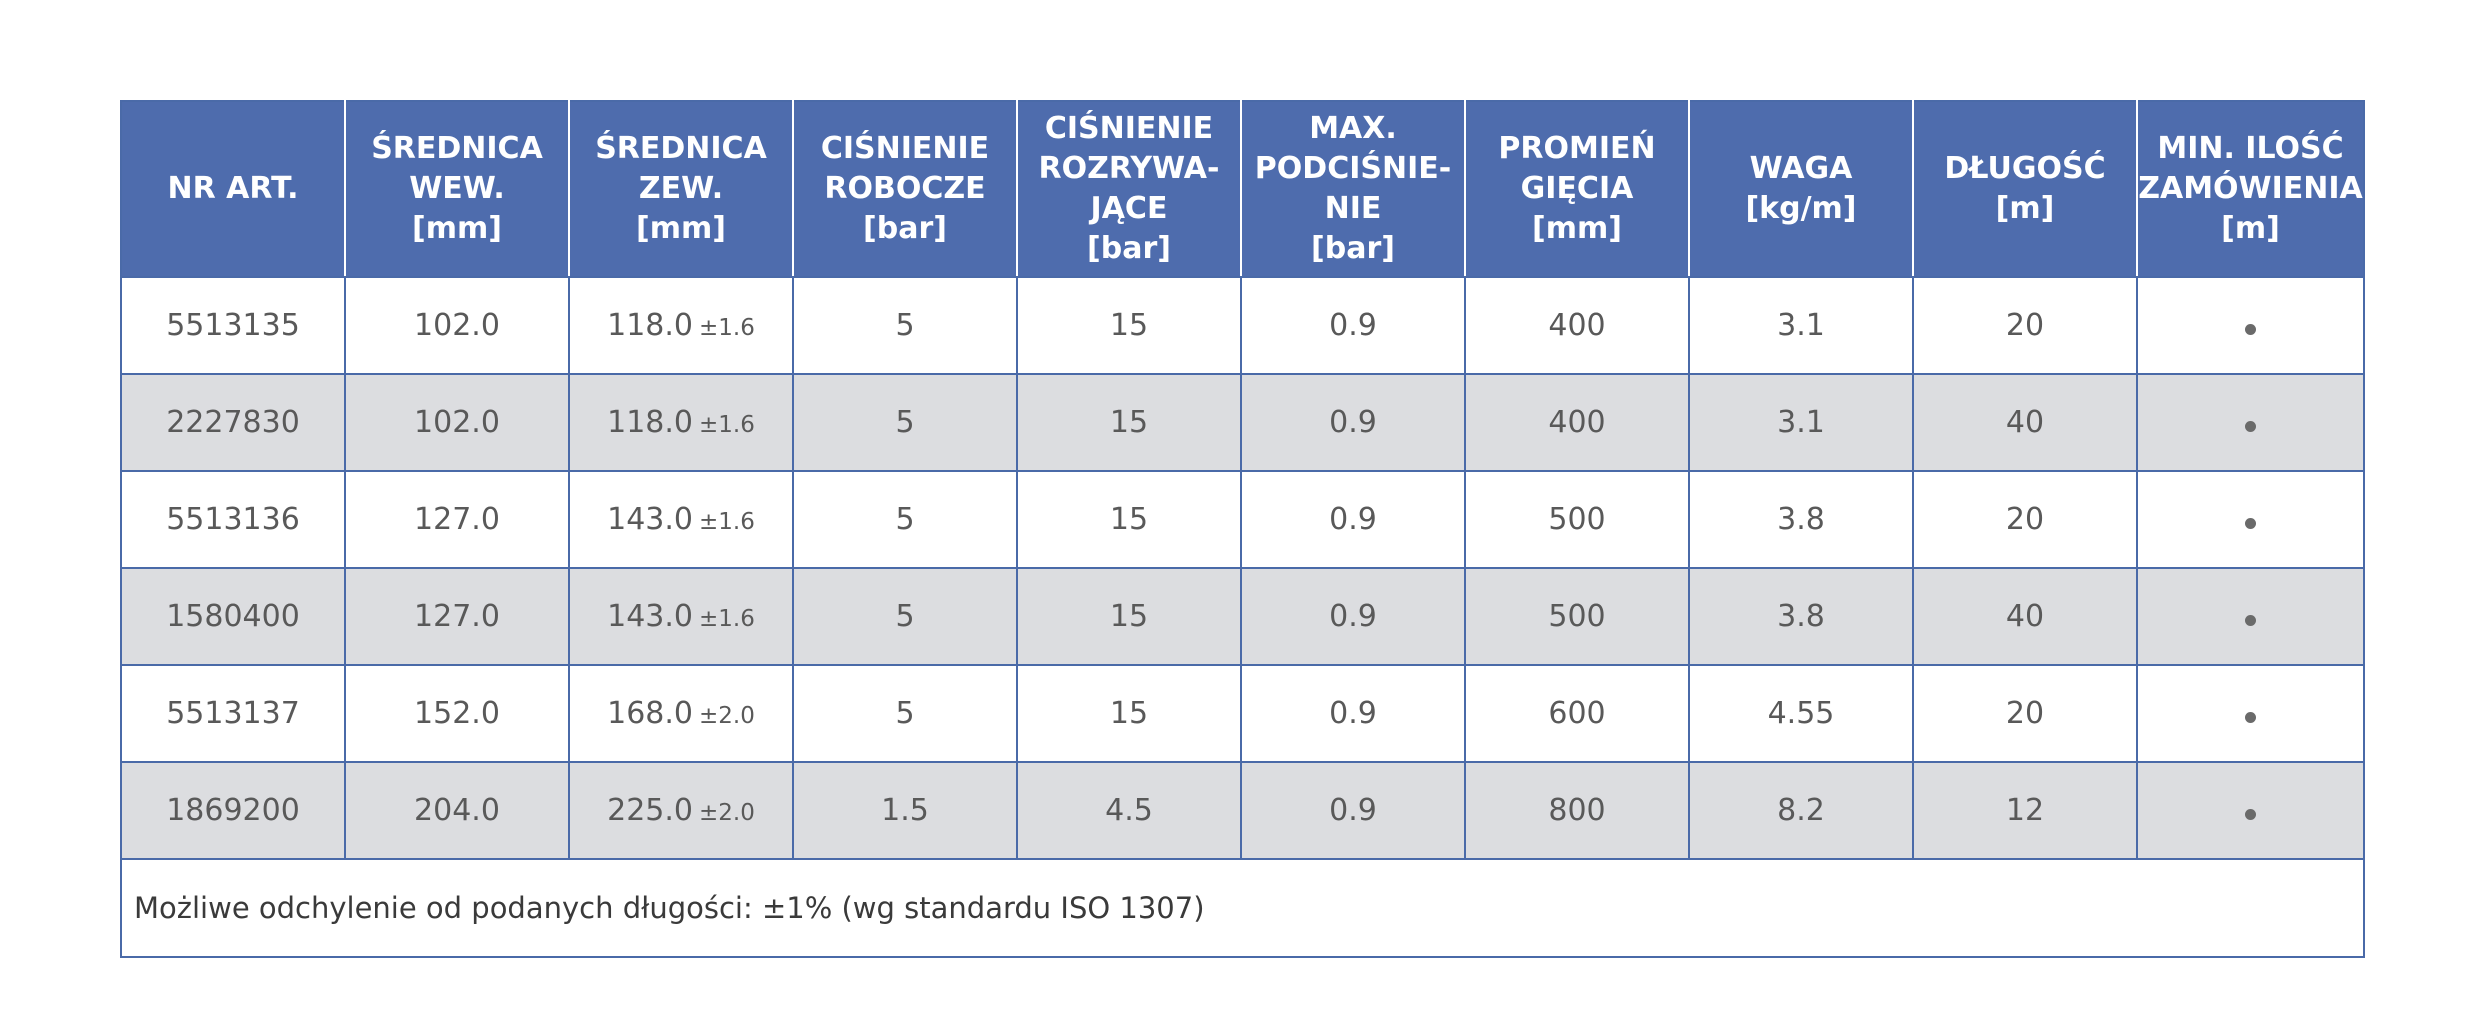 The height and width of the screenshot is (1036, 2481). I want to click on bend-radius-cell: 500, so click(1577, 519).